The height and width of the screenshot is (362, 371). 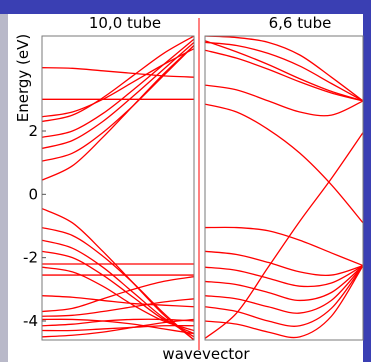 What do you see at coordinates (33, 131) in the screenshot?
I see `y-tick-label-3: 2` at bounding box center [33, 131].